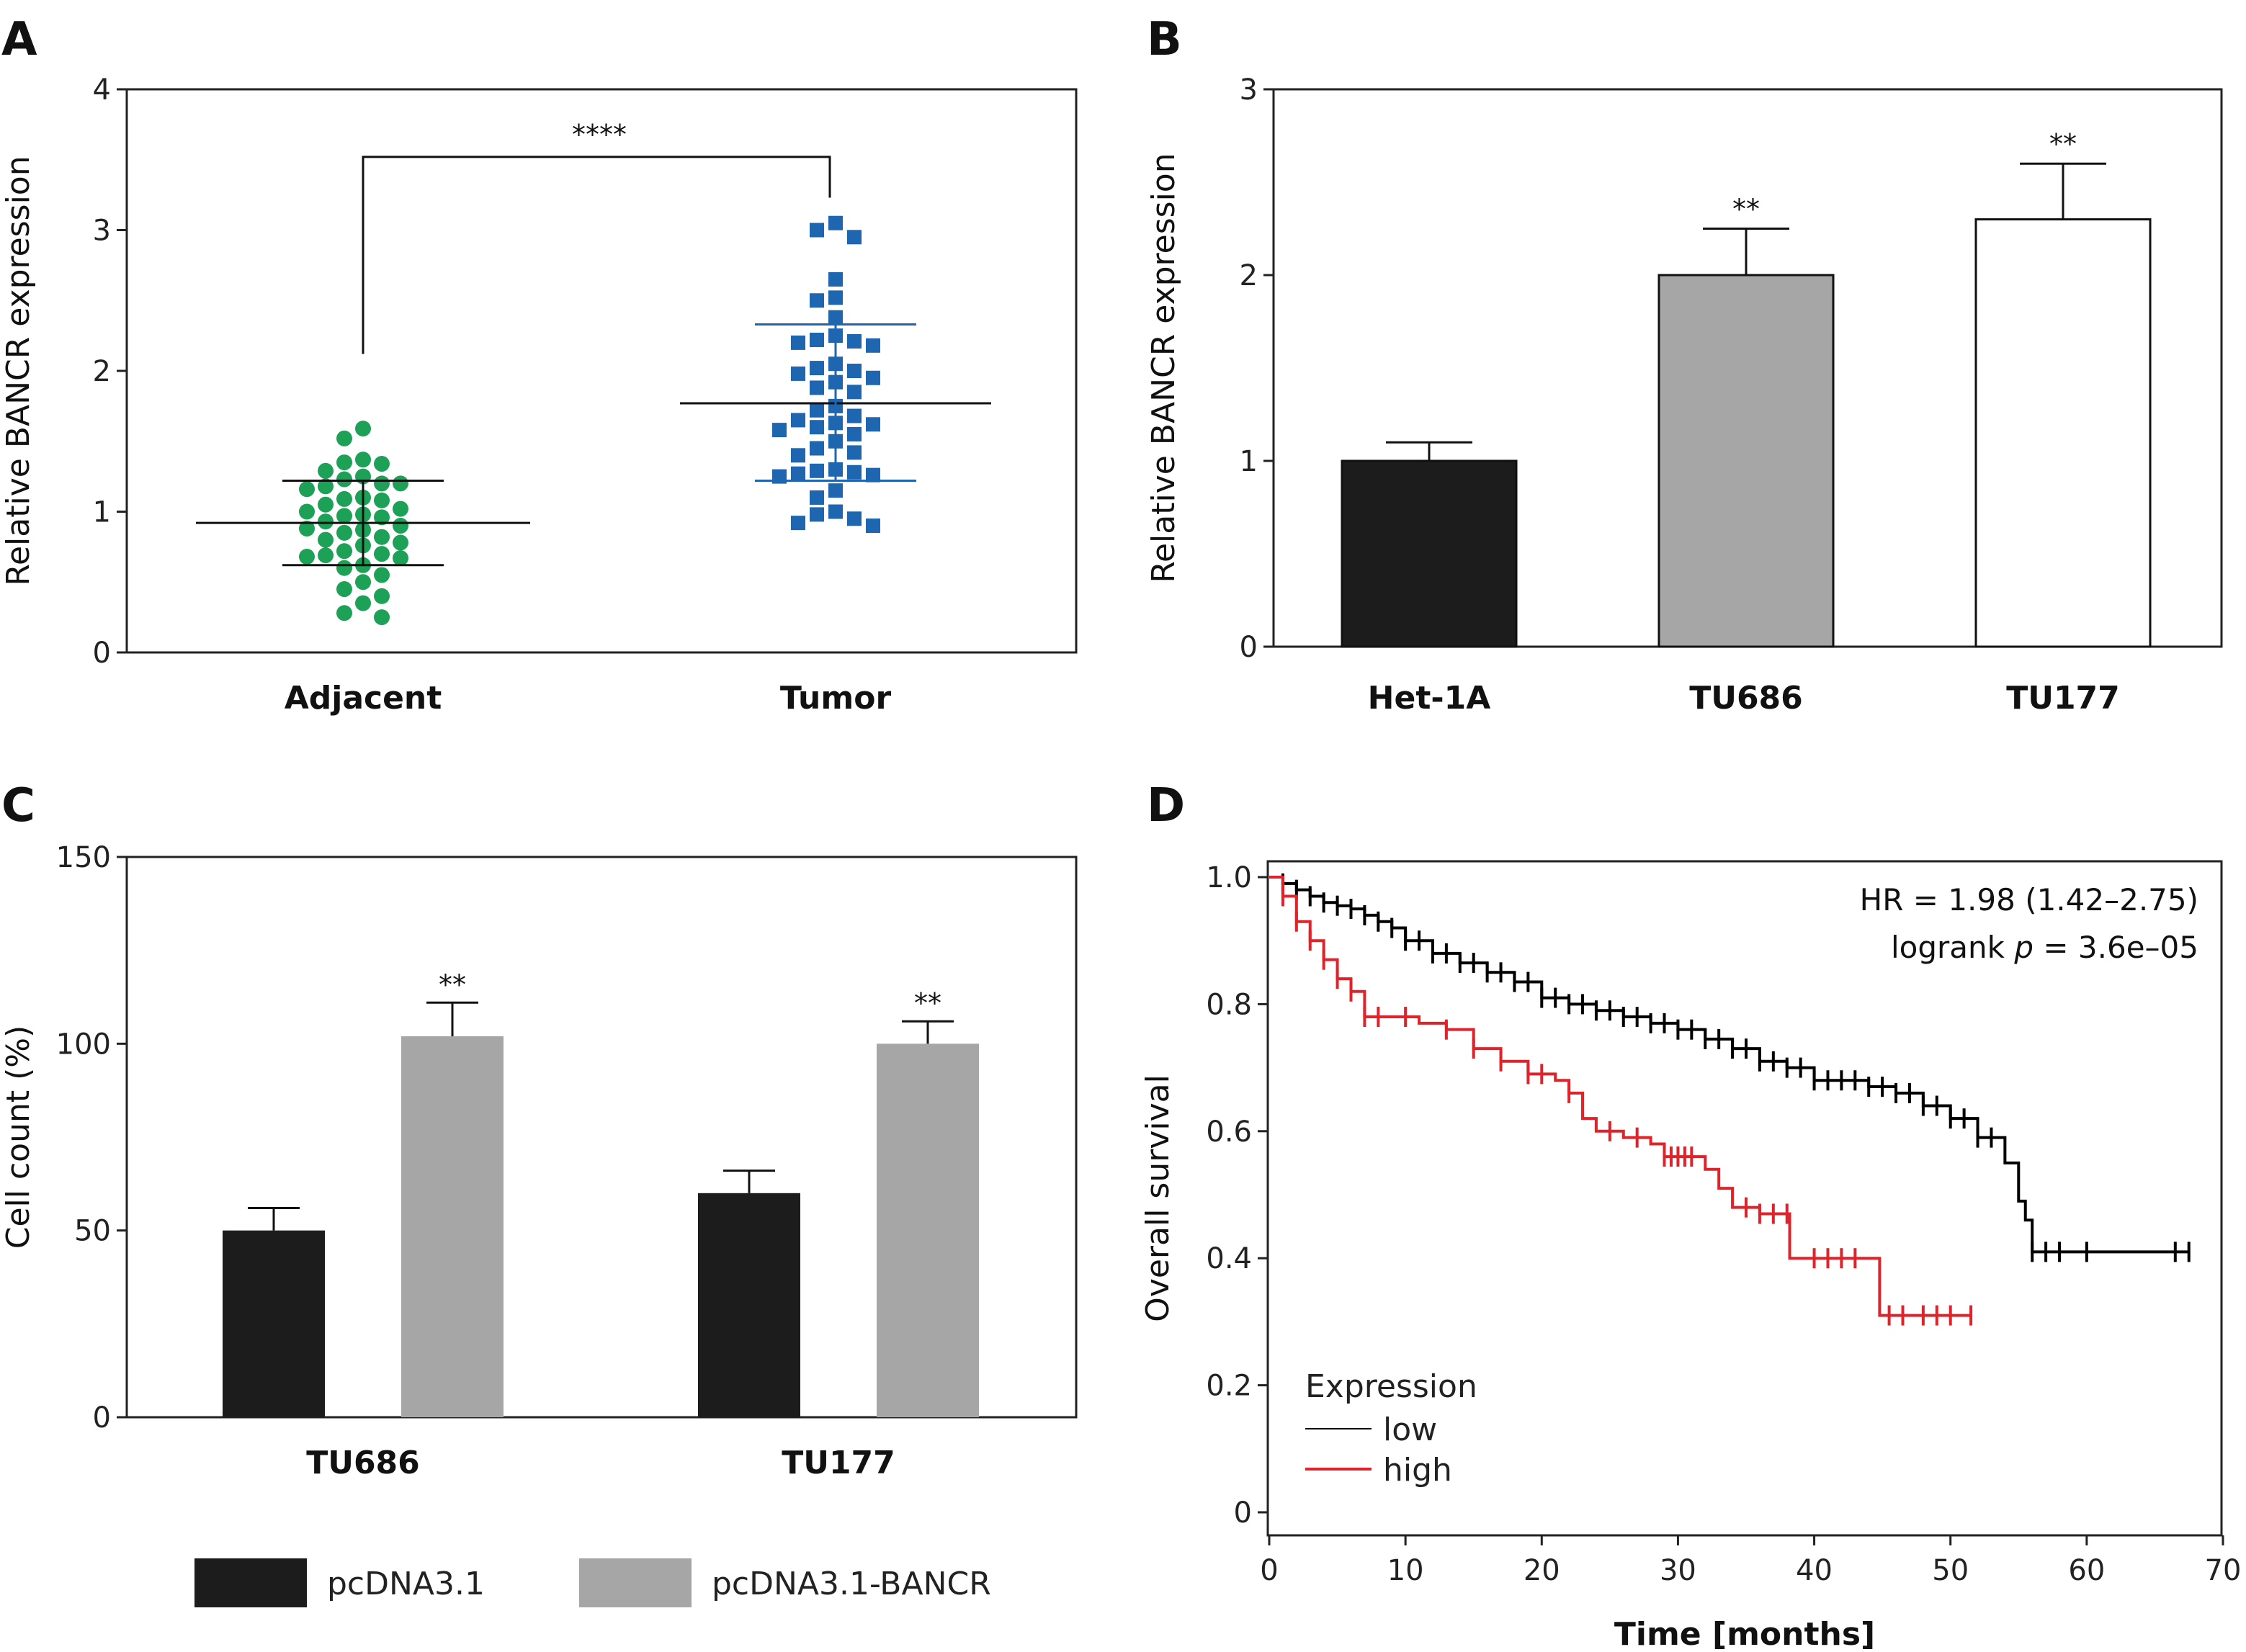 Image resolution: width=2246 pixels, height=1652 pixels. What do you see at coordinates (838, 1463) in the screenshot?
I see `panel-c-x-category-label: TU177` at bounding box center [838, 1463].